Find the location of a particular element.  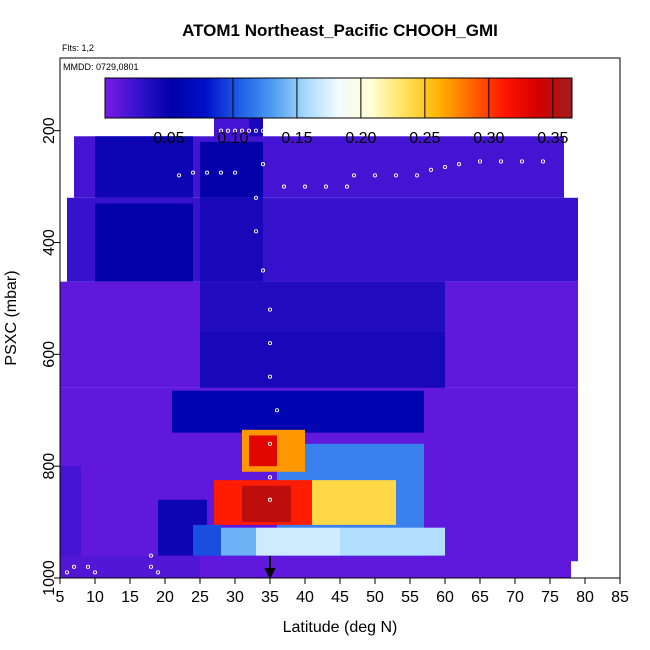

flights-label: Flts: 1,2 is located at coordinates (78, 48).